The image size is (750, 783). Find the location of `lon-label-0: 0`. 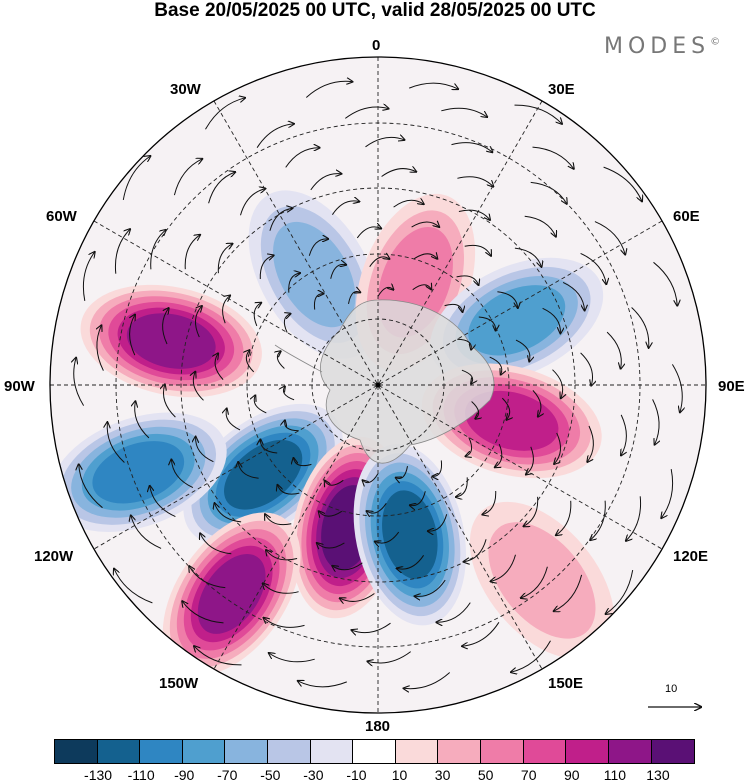

lon-label-0: 0 is located at coordinates (376, 45).